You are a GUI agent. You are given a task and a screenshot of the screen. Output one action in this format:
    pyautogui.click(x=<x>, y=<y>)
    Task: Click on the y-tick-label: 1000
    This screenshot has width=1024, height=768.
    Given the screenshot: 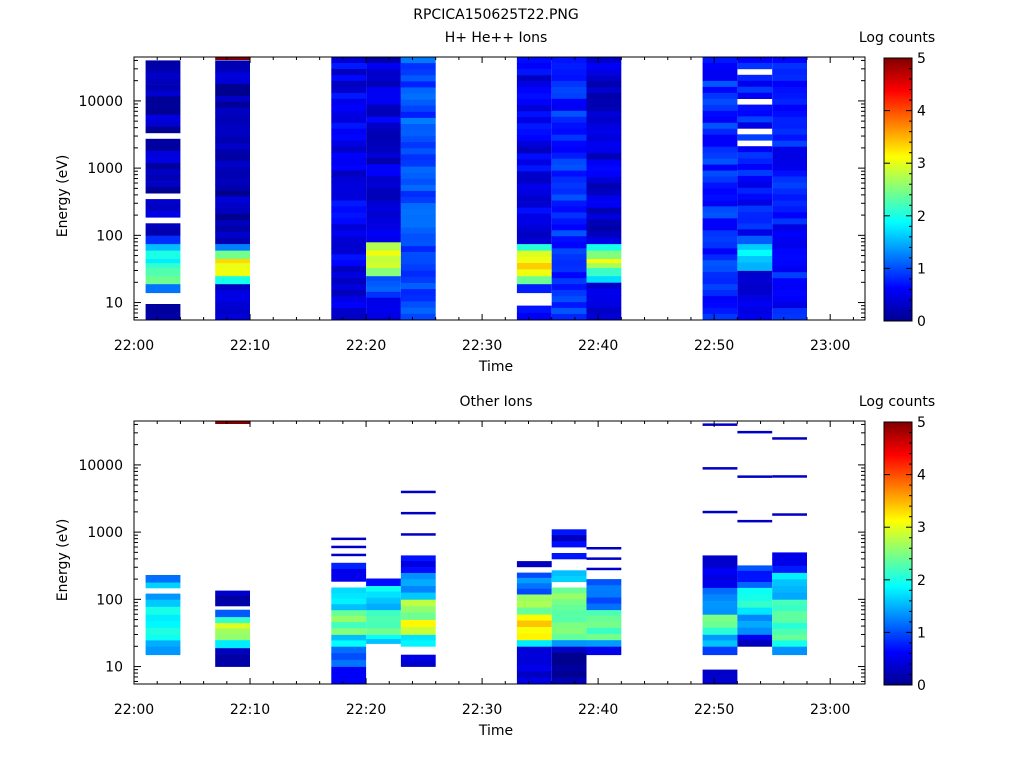 What is the action you would take?
    pyautogui.click(x=105, y=533)
    